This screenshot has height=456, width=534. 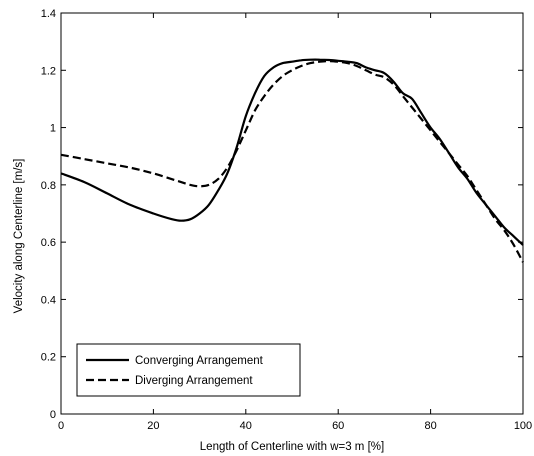 I want to click on legend-label: Diverging Arrangement, so click(x=194, y=381).